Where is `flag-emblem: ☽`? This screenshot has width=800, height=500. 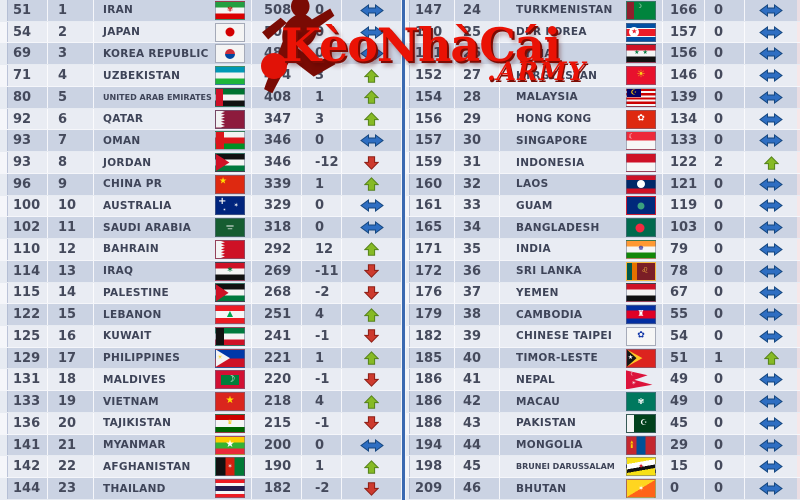
flag-emblem: ☽ is located at coordinates (231, 379).